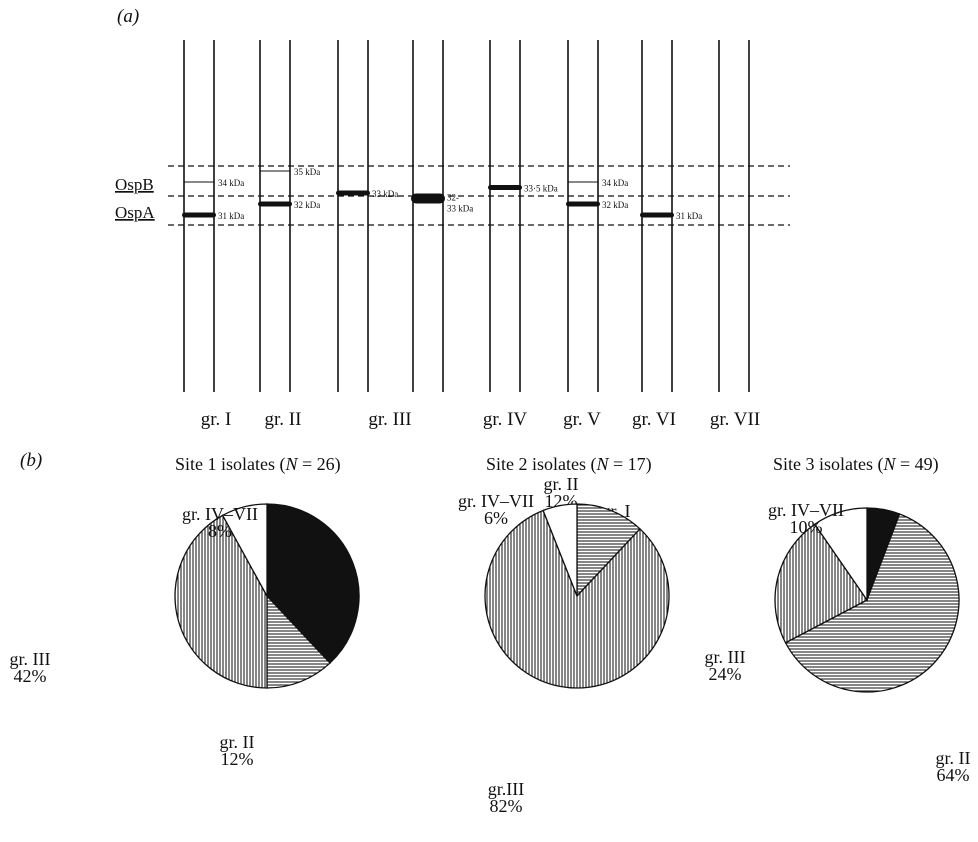 This screenshot has height=842, width=978. Describe the element at coordinates (31, 460) in the screenshot. I see `panel-b-letter: (b)` at that location.